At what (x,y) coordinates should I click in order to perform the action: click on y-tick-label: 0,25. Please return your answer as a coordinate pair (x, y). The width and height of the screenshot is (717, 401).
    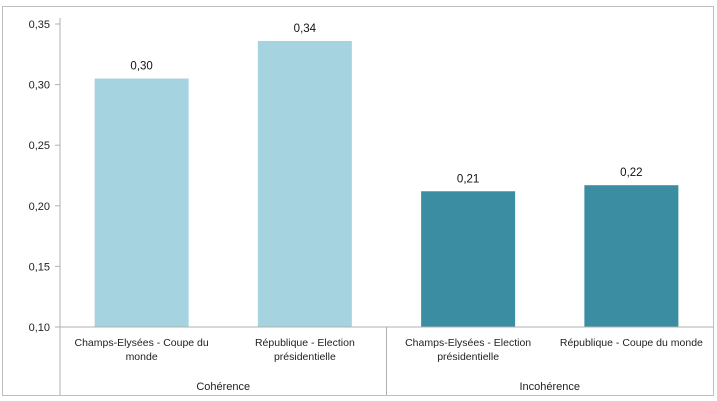
    Looking at the image, I should click on (39, 146).